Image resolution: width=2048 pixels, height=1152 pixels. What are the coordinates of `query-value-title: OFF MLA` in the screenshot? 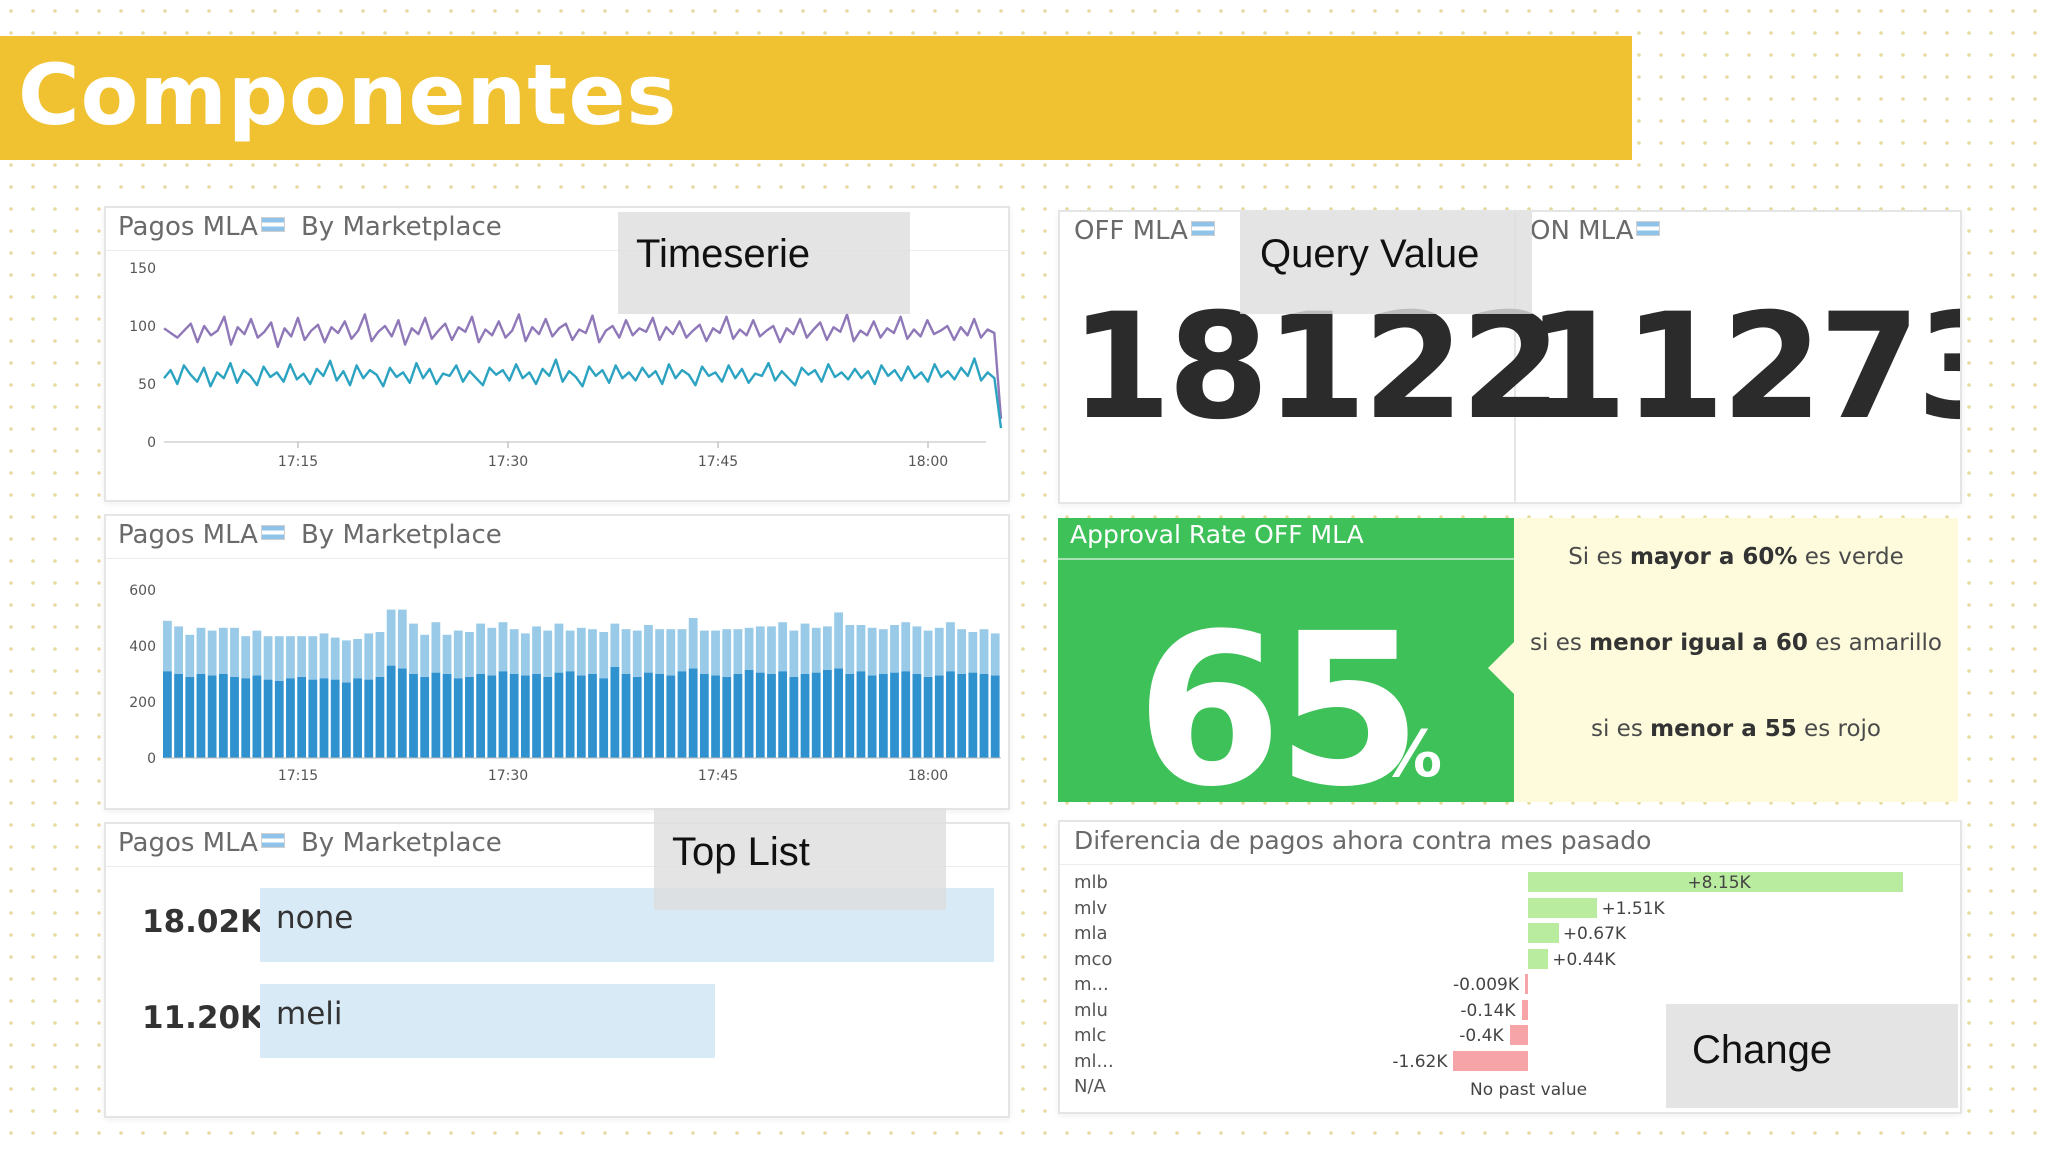 It's located at (1147, 231).